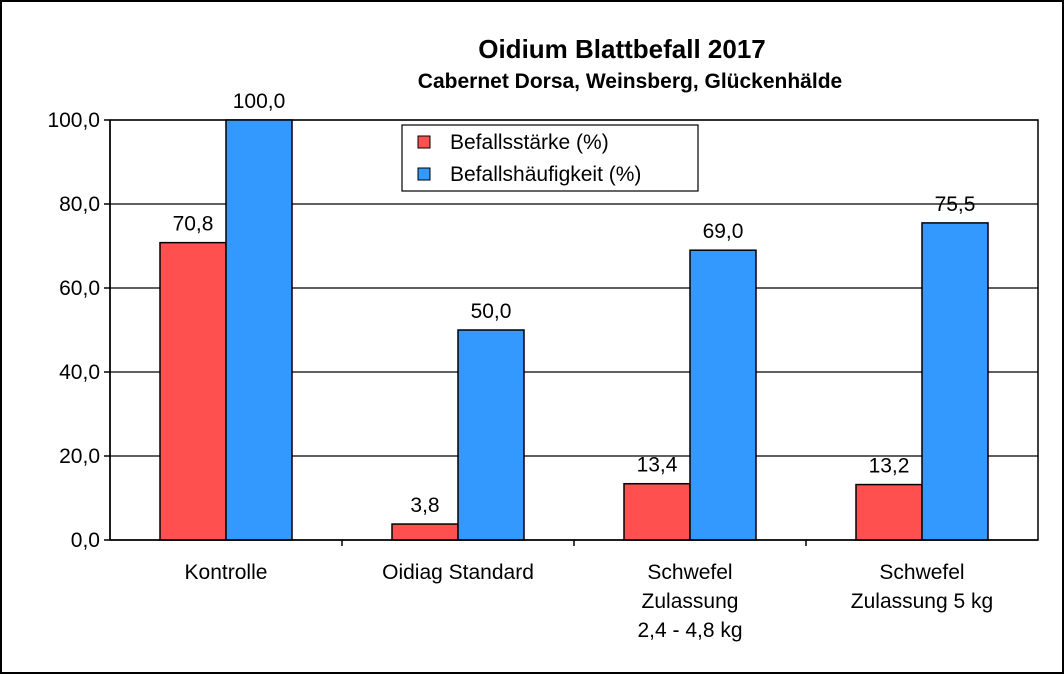 The height and width of the screenshot is (674, 1064). What do you see at coordinates (529, 142) in the screenshot?
I see `legend-label: Befallsstärke (%)` at bounding box center [529, 142].